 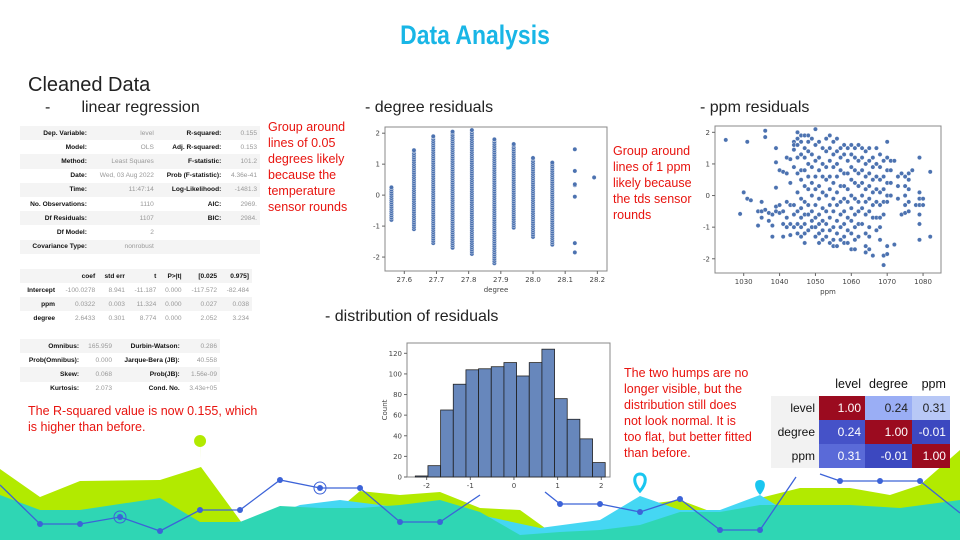 I want to click on x-tick-label: 27.9, so click(x=501, y=280).